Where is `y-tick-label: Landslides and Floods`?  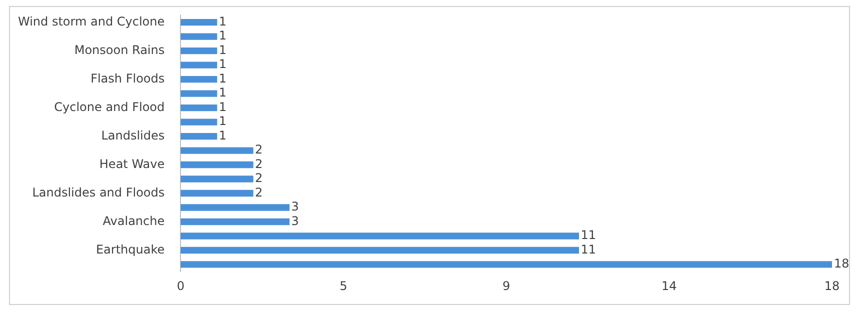
y-tick-label: Landslides and Floods is located at coordinates (98, 192).